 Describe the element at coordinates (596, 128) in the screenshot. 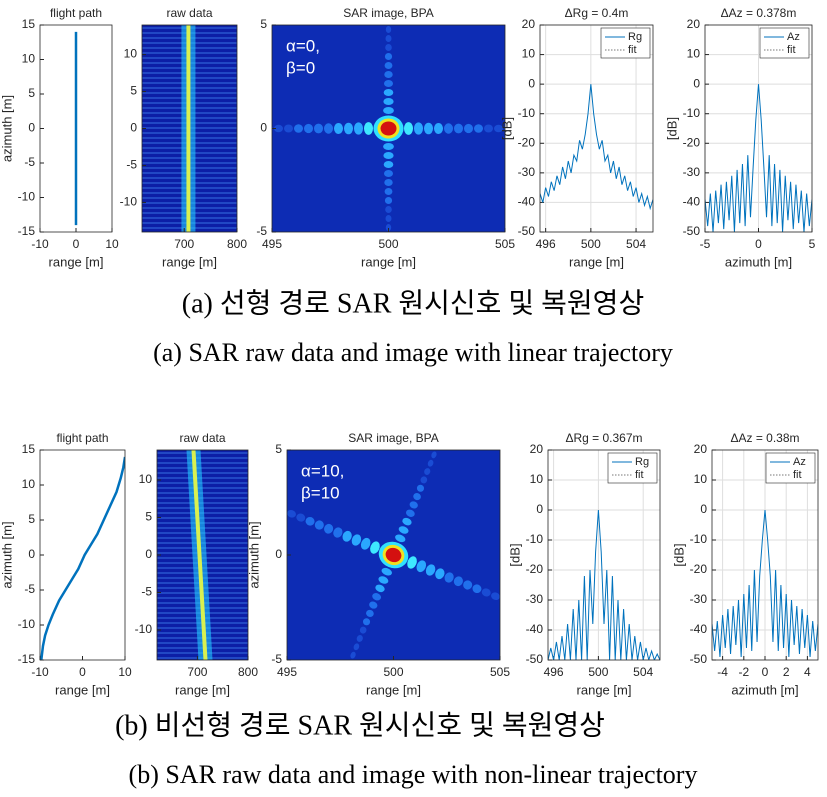

I see `axes-background` at that location.